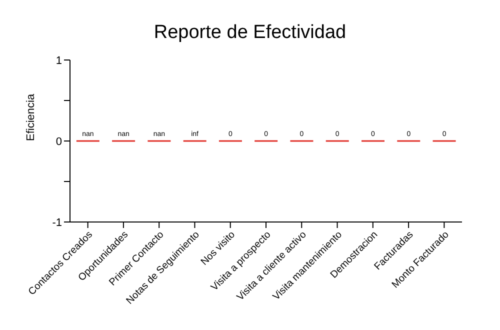  I want to click on chart-title: Reporte de Efectividad, so click(250, 33).